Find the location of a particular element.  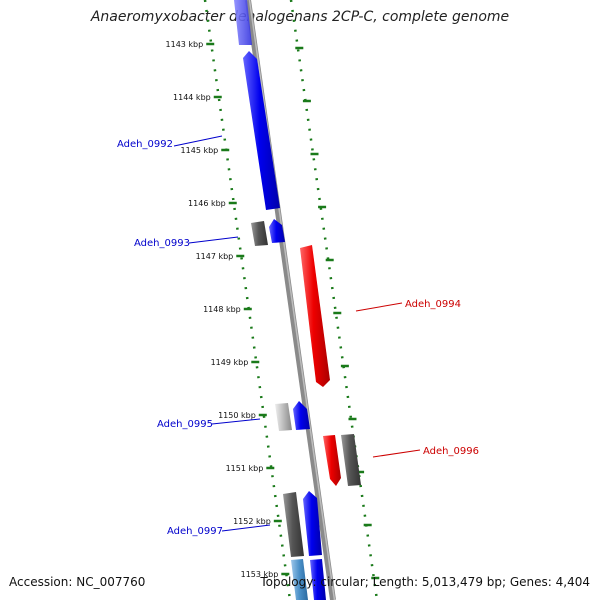

gene-label-adeh-0994: Adeh_0994 is located at coordinates (433, 304).